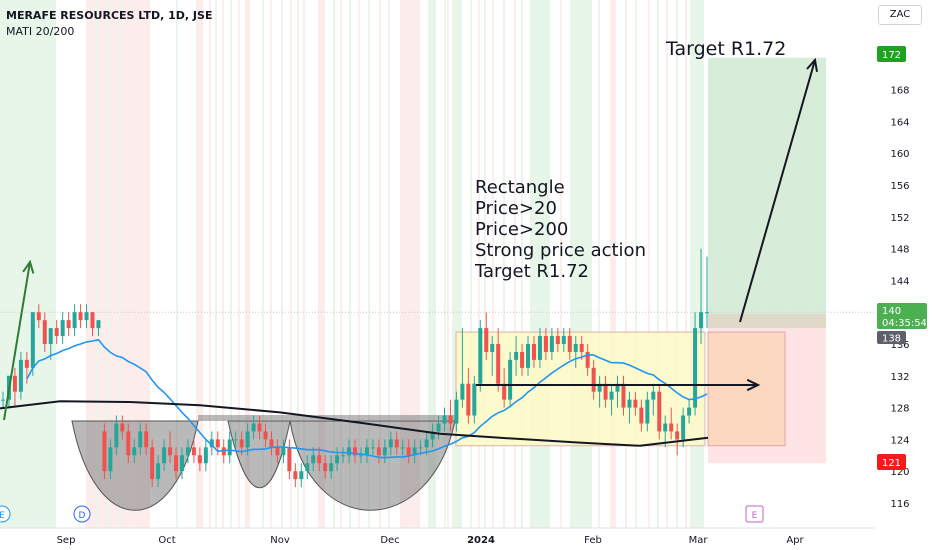 The width and height of the screenshot is (932, 550). I want to click on entry-box, so click(746, 389).